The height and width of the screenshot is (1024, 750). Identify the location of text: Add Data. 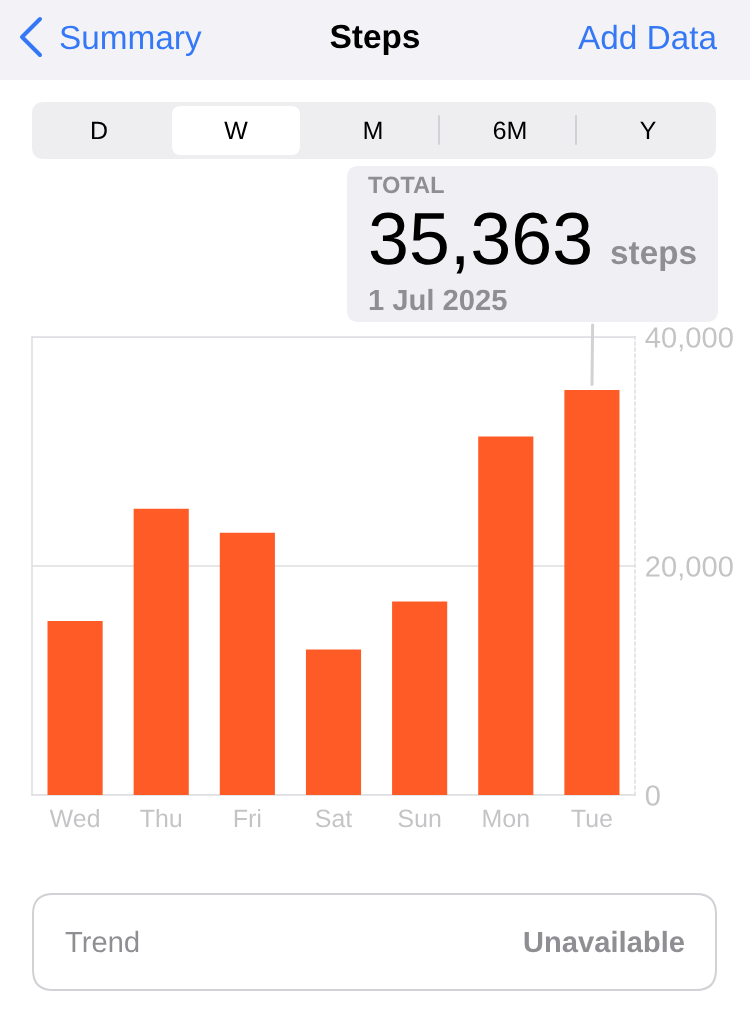
(648, 37).